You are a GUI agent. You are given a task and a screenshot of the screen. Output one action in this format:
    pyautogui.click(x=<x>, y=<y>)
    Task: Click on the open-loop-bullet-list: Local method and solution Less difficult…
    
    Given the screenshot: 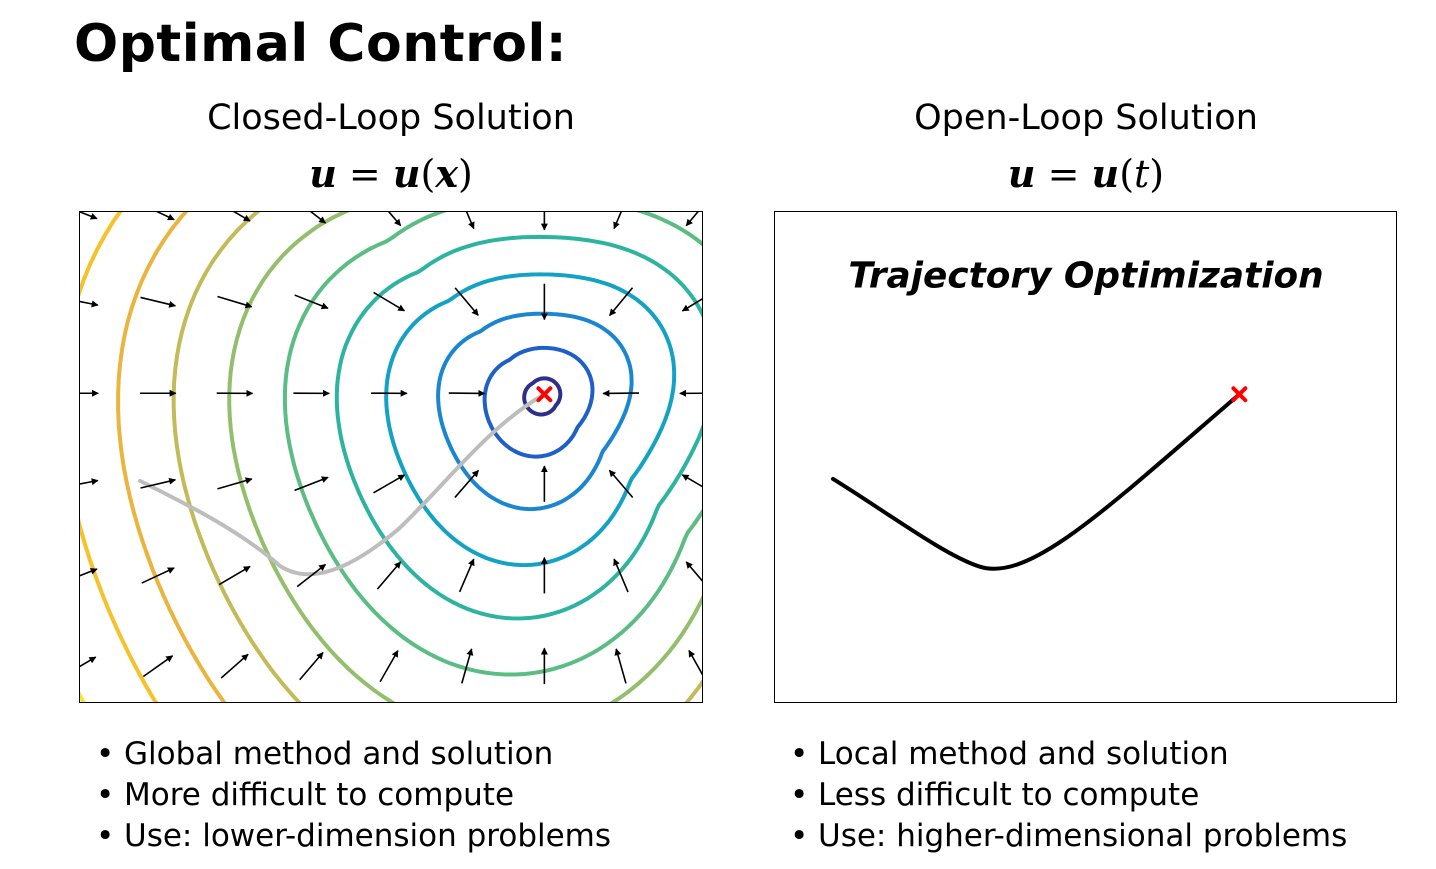 What is the action you would take?
    pyautogui.click(x=1068, y=795)
    